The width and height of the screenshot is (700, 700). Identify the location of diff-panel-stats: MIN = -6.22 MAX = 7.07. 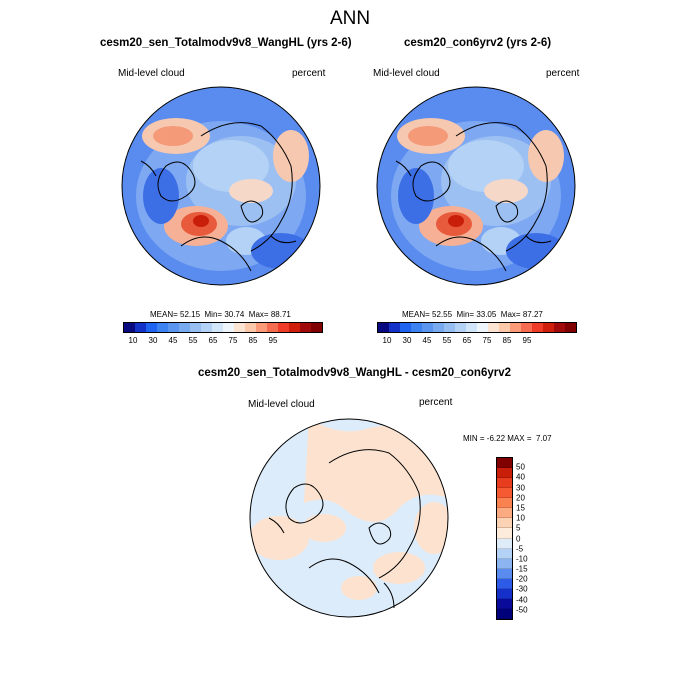
(507, 438).